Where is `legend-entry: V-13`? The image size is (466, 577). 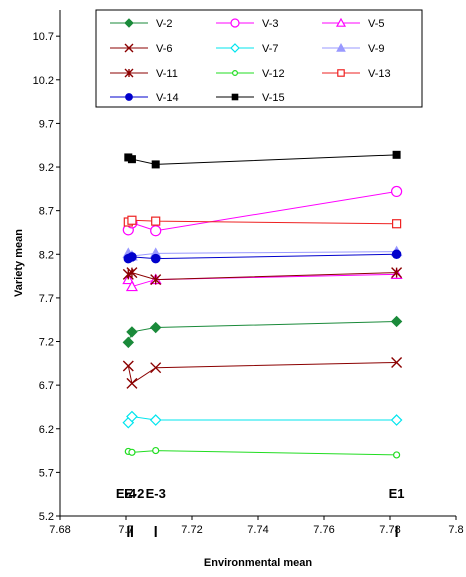
legend-entry: V-13 is located at coordinates (356, 74).